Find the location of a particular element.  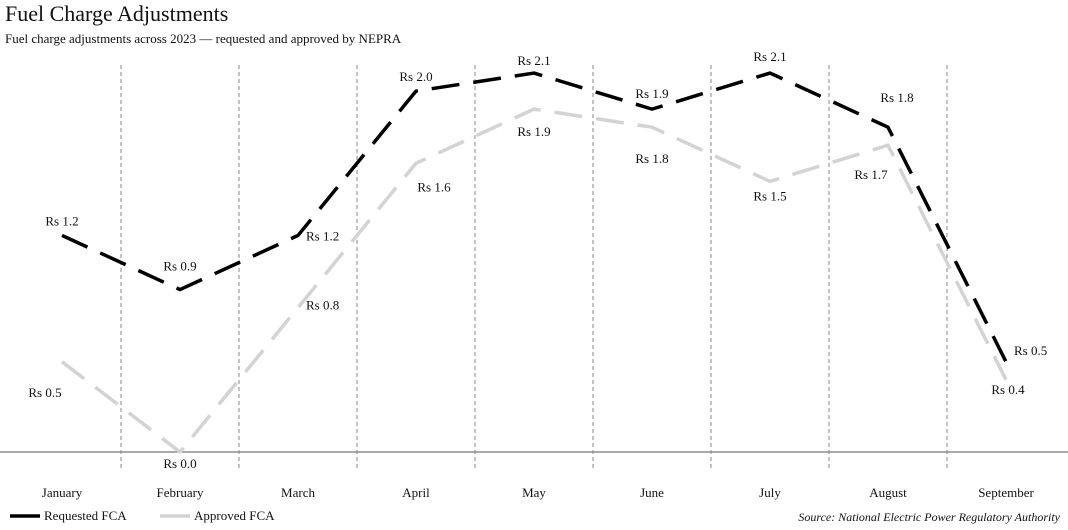

data-label: Rs 1.6 is located at coordinates (434, 186).